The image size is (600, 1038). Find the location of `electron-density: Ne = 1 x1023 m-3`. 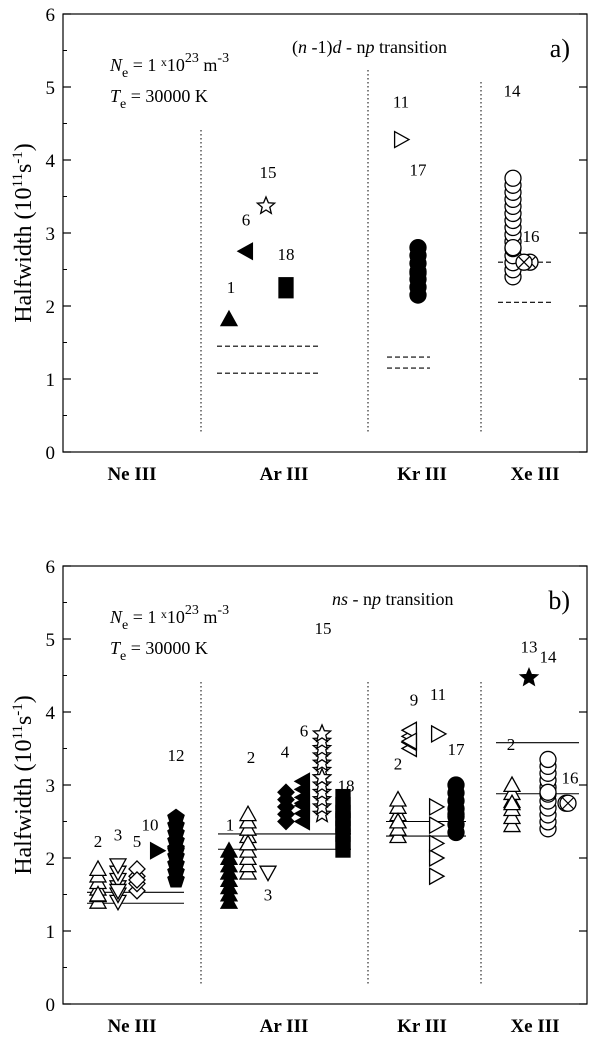

electron-density: Ne = 1 x1023 m-3 is located at coordinates (169, 66).